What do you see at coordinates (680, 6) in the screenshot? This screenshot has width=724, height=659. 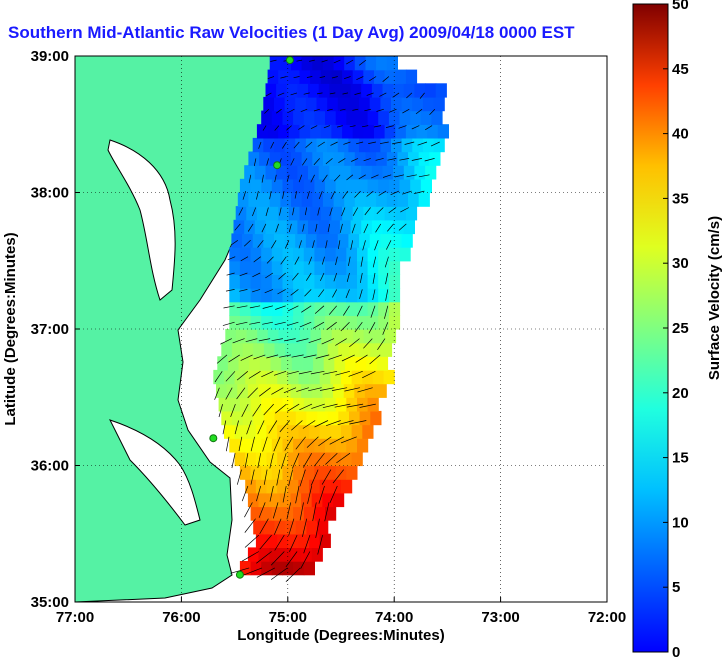 I see `colorbar-tick-label: 50` at bounding box center [680, 6].